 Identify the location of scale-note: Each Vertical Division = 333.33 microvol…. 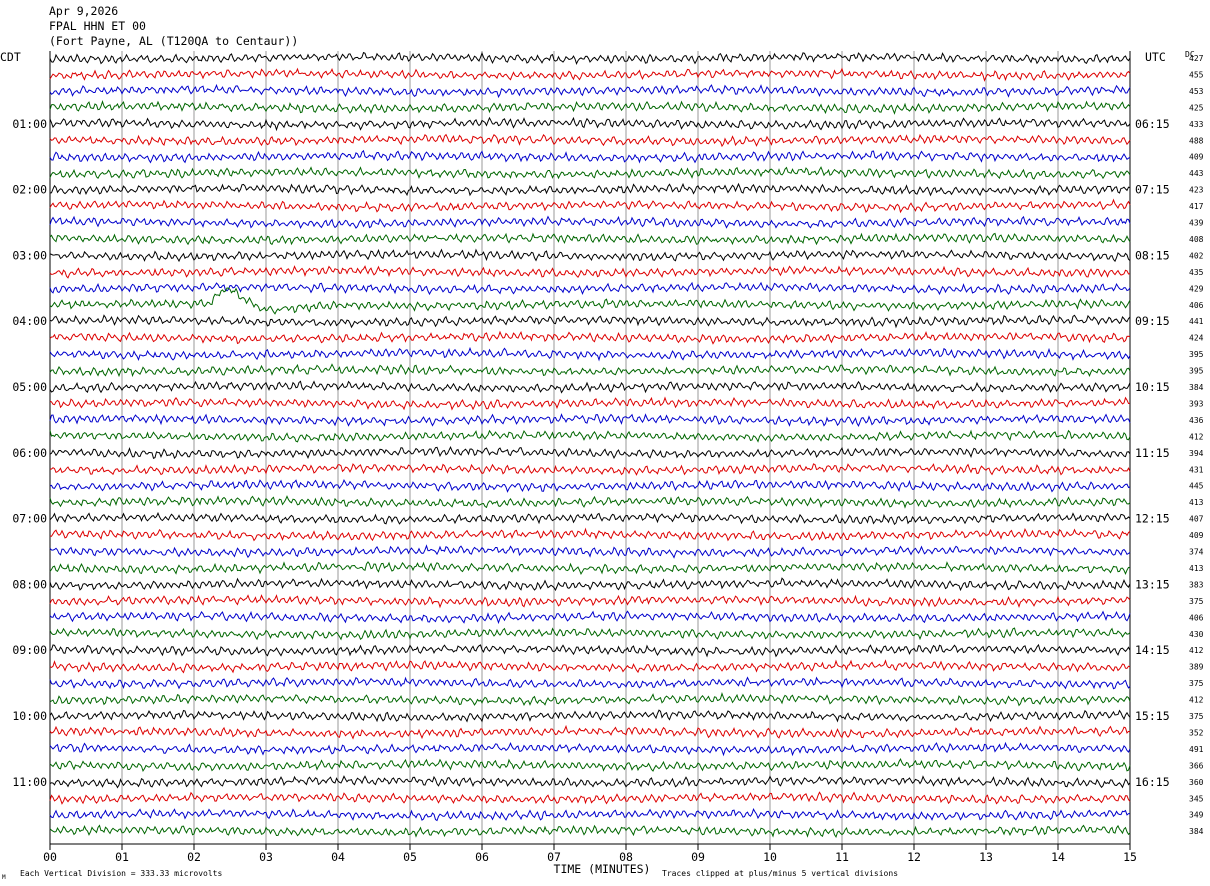
(121, 873).